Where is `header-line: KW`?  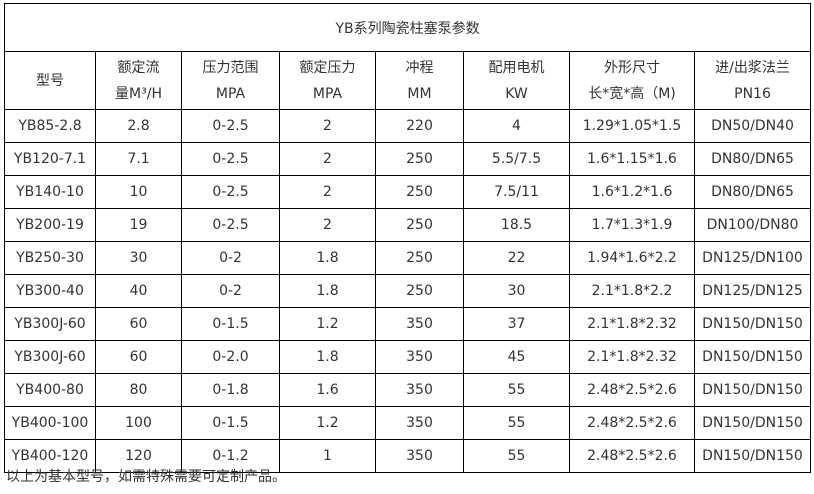 header-line: KW is located at coordinates (516, 93).